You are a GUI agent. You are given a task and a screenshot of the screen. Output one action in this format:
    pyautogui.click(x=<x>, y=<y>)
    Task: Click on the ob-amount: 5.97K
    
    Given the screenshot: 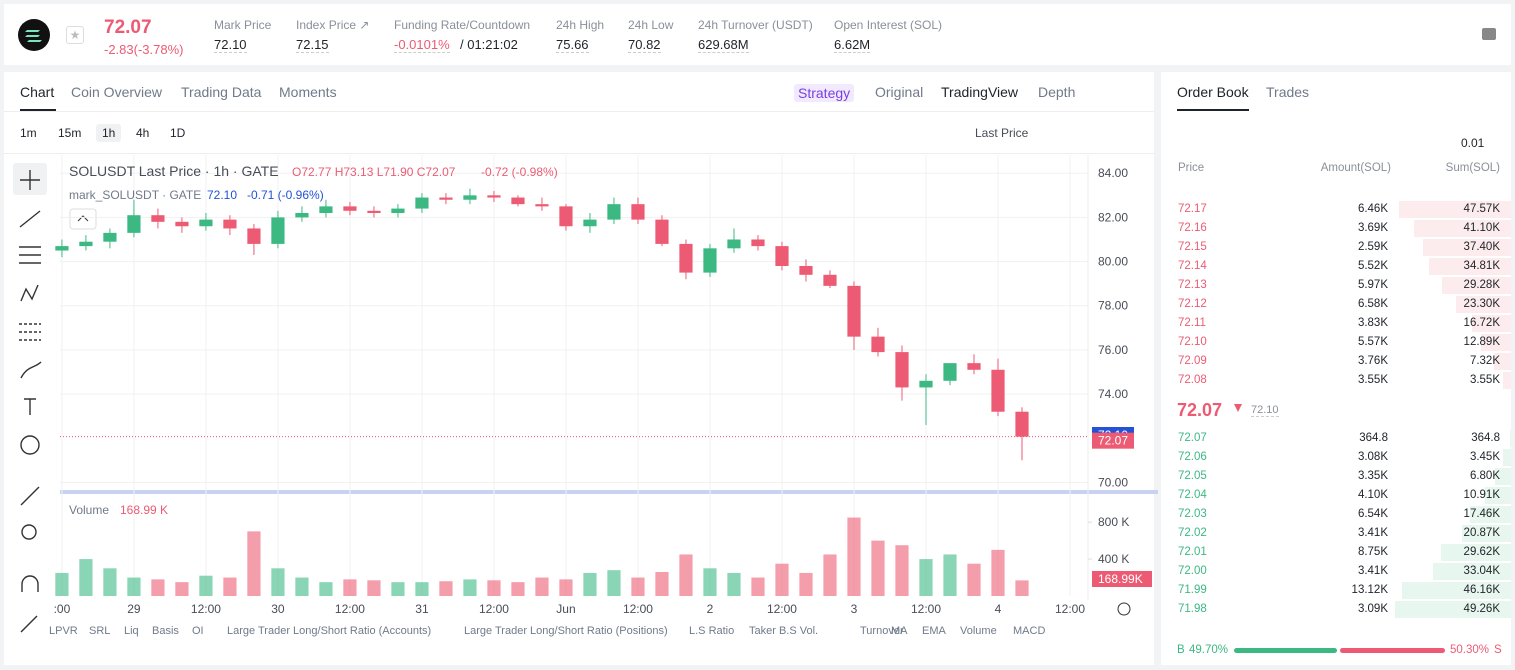 What is the action you would take?
    pyautogui.click(x=1372, y=285)
    